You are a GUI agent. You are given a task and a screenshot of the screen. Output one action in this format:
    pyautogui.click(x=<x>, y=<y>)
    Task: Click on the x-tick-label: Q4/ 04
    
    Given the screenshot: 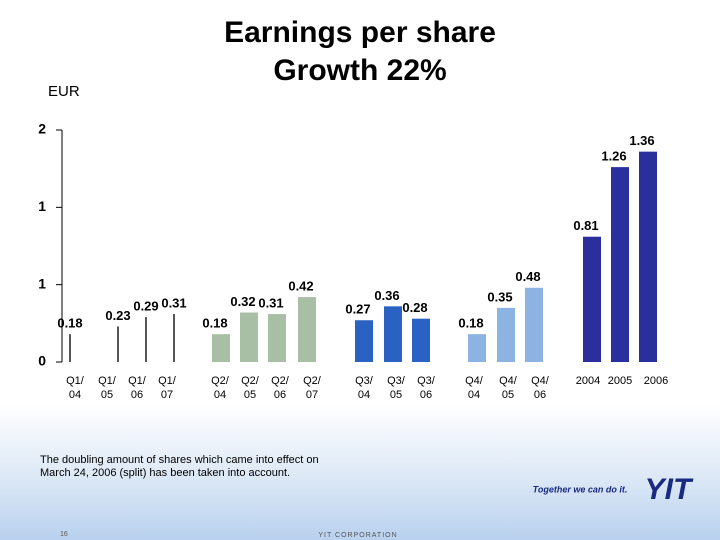 What is the action you would take?
    pyautogui.click(x=474, y=388)
    